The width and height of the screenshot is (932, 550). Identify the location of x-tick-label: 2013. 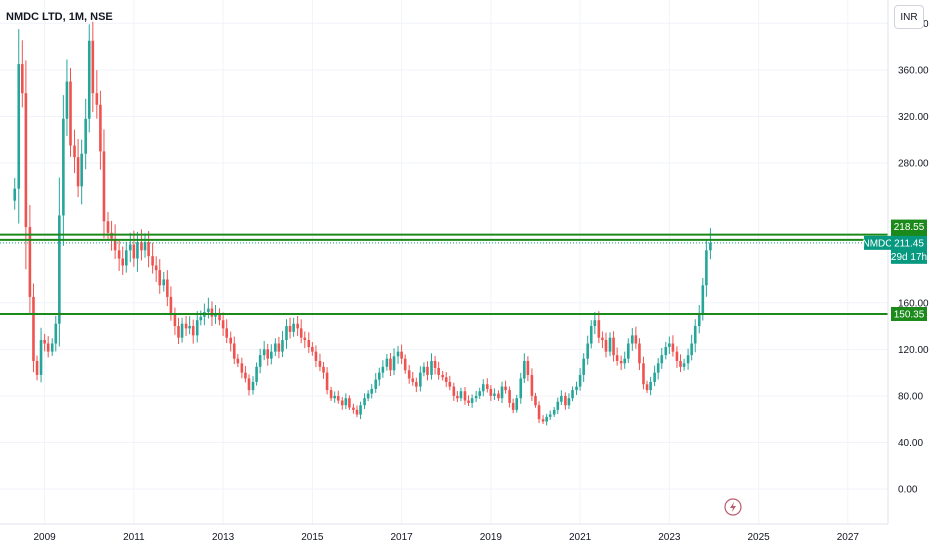
(223, 537).